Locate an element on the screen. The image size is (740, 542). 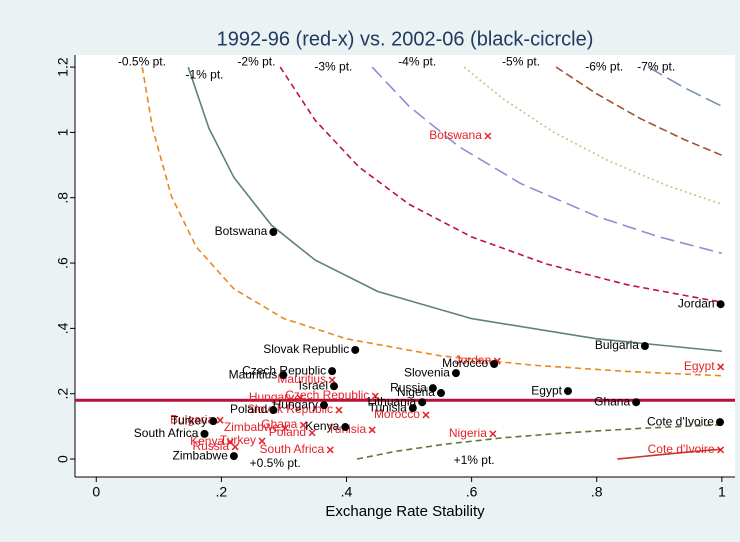
annotation: -6% pt. is located at coordinates (604, 66).